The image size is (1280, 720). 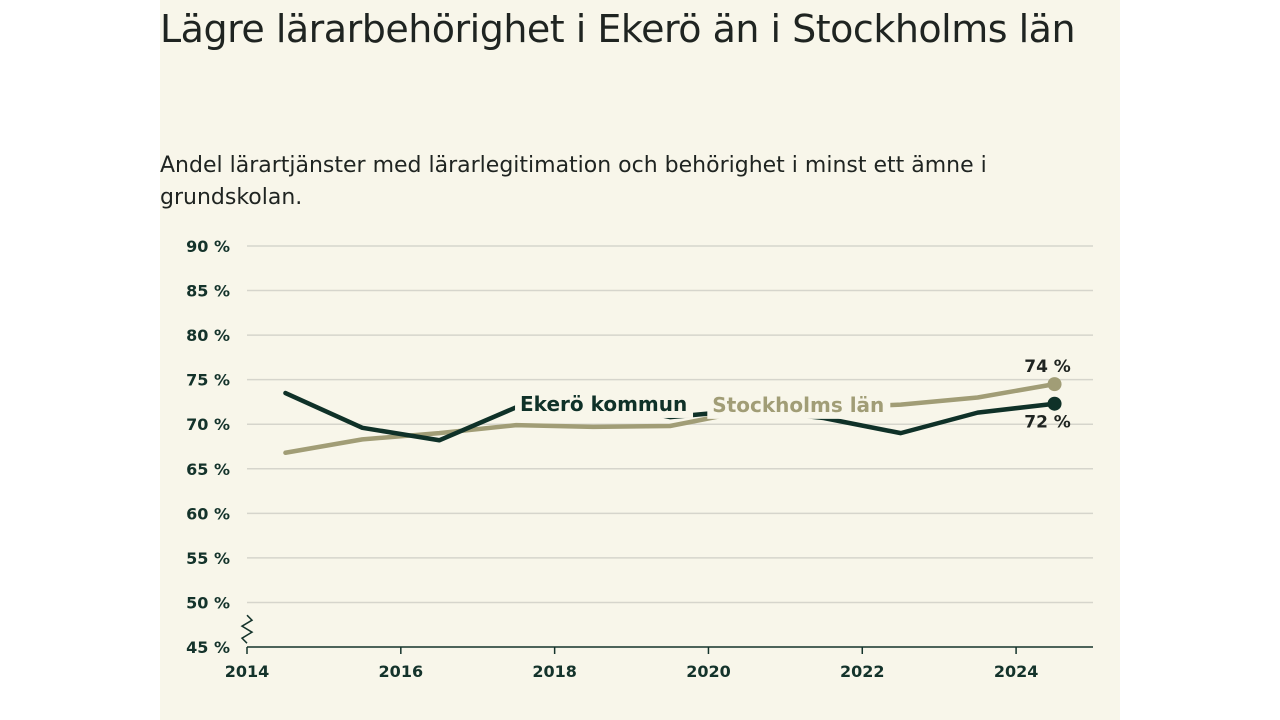 What do you see at coordinates (708, 671) in the screenshot?
I see `x-tick-label: 2020` at bounding box center [708, 671].